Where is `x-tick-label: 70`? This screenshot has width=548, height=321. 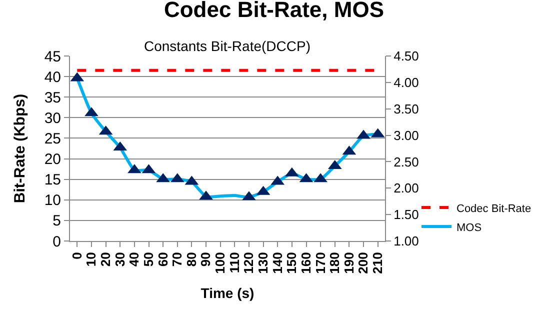
x-tick-label: 70 is located at coordinates (177, 259).